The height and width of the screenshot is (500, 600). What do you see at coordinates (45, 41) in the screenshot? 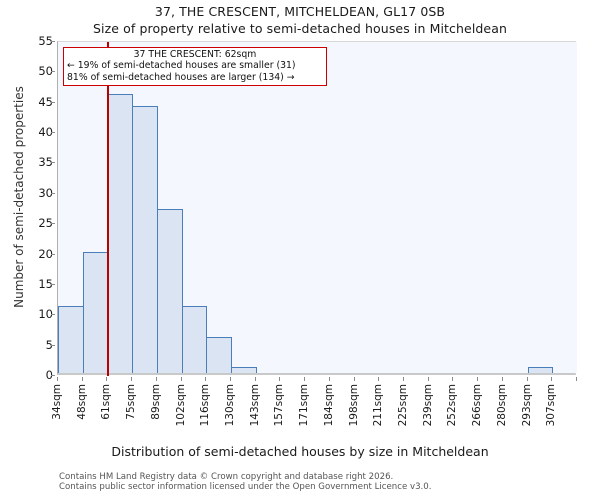
I see `y-tick-label: 55` at bounding box center [45, 41].